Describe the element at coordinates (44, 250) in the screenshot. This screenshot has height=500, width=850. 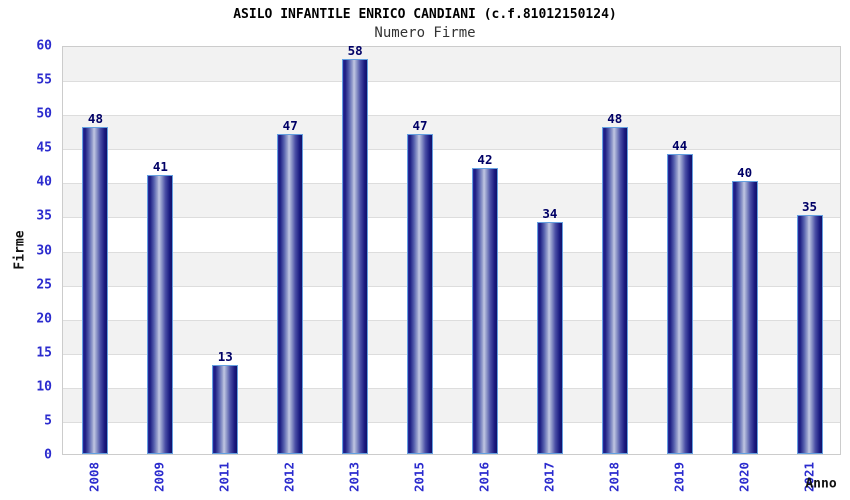
I see `y-tick-label: 30` at that location.